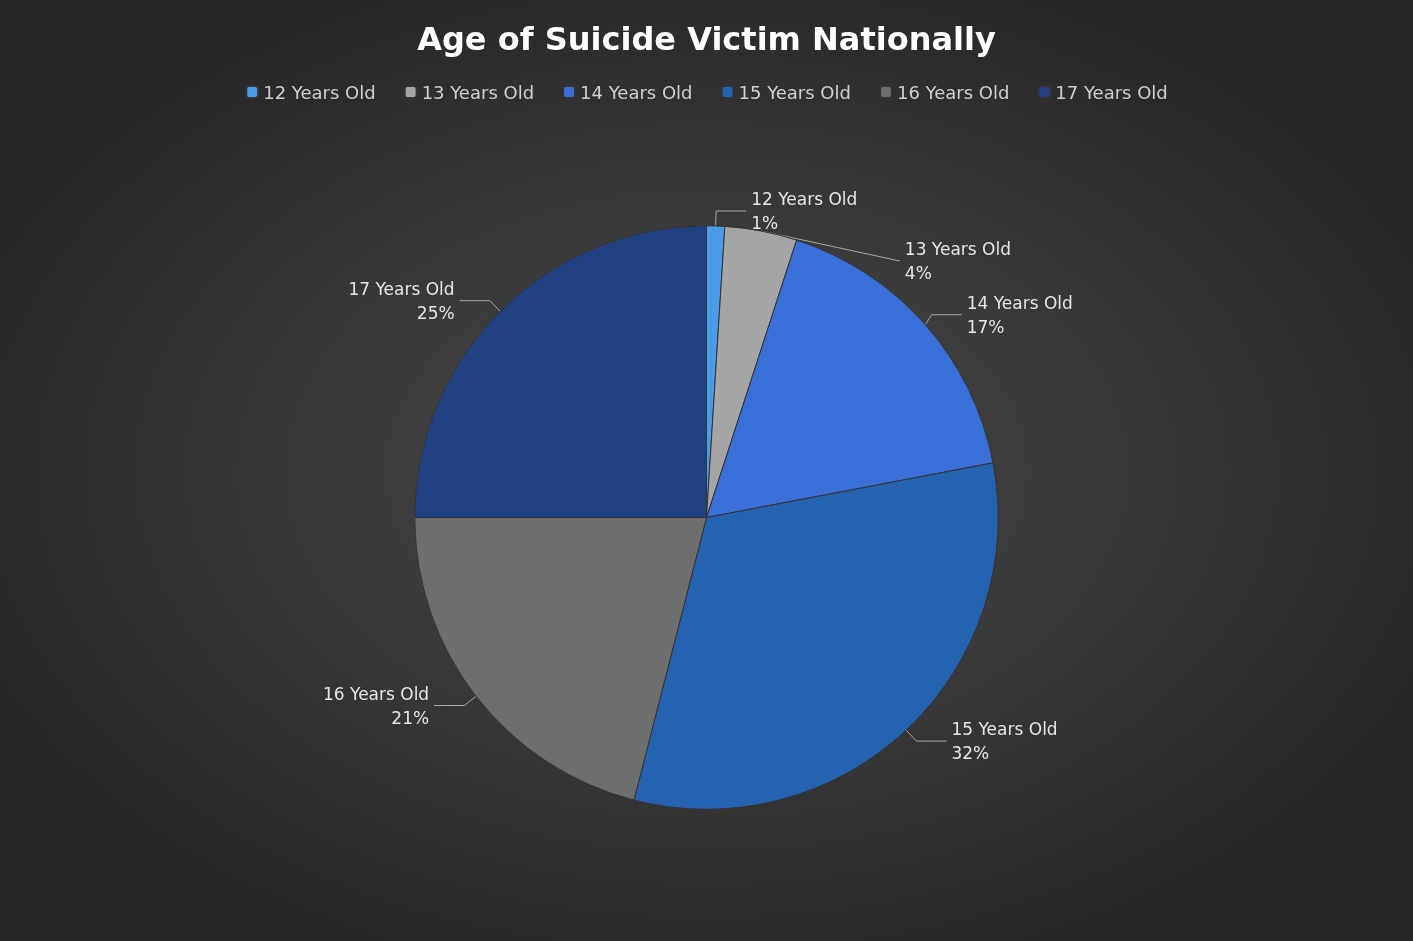  Describe the element at coordinates (1019, 302) in the screenshot. I see `slice-label: 14 Years Old` at that location.